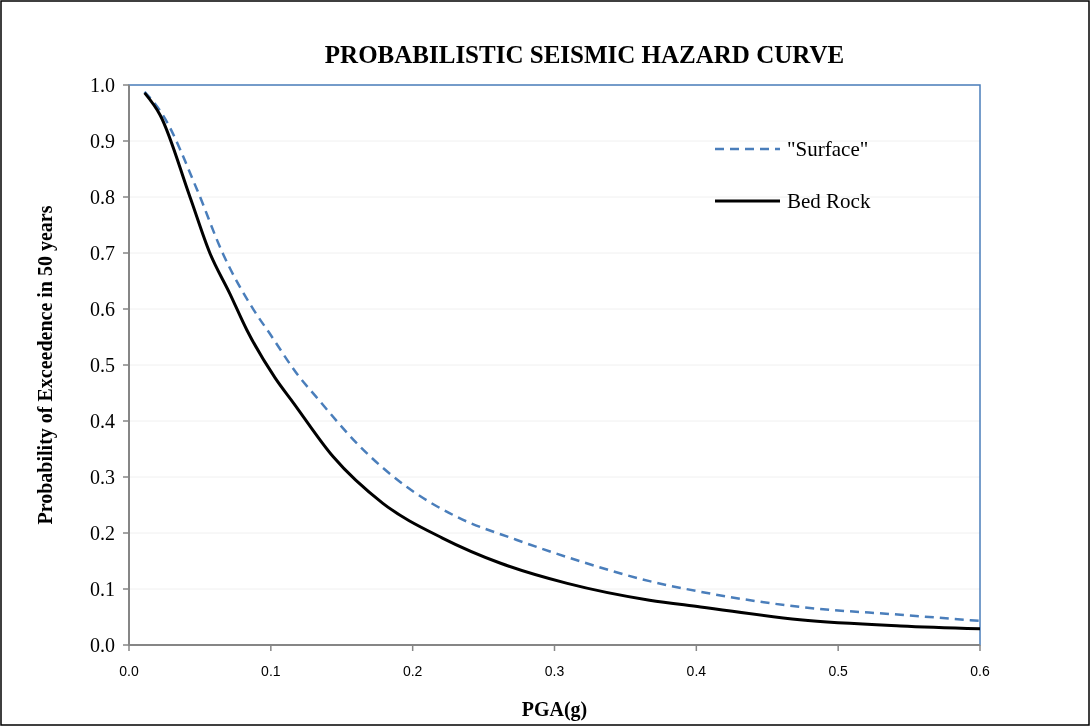 This screenshot has width=1090, height=726. I want to click on y-tick-label: 0.1, so click(102, 589).